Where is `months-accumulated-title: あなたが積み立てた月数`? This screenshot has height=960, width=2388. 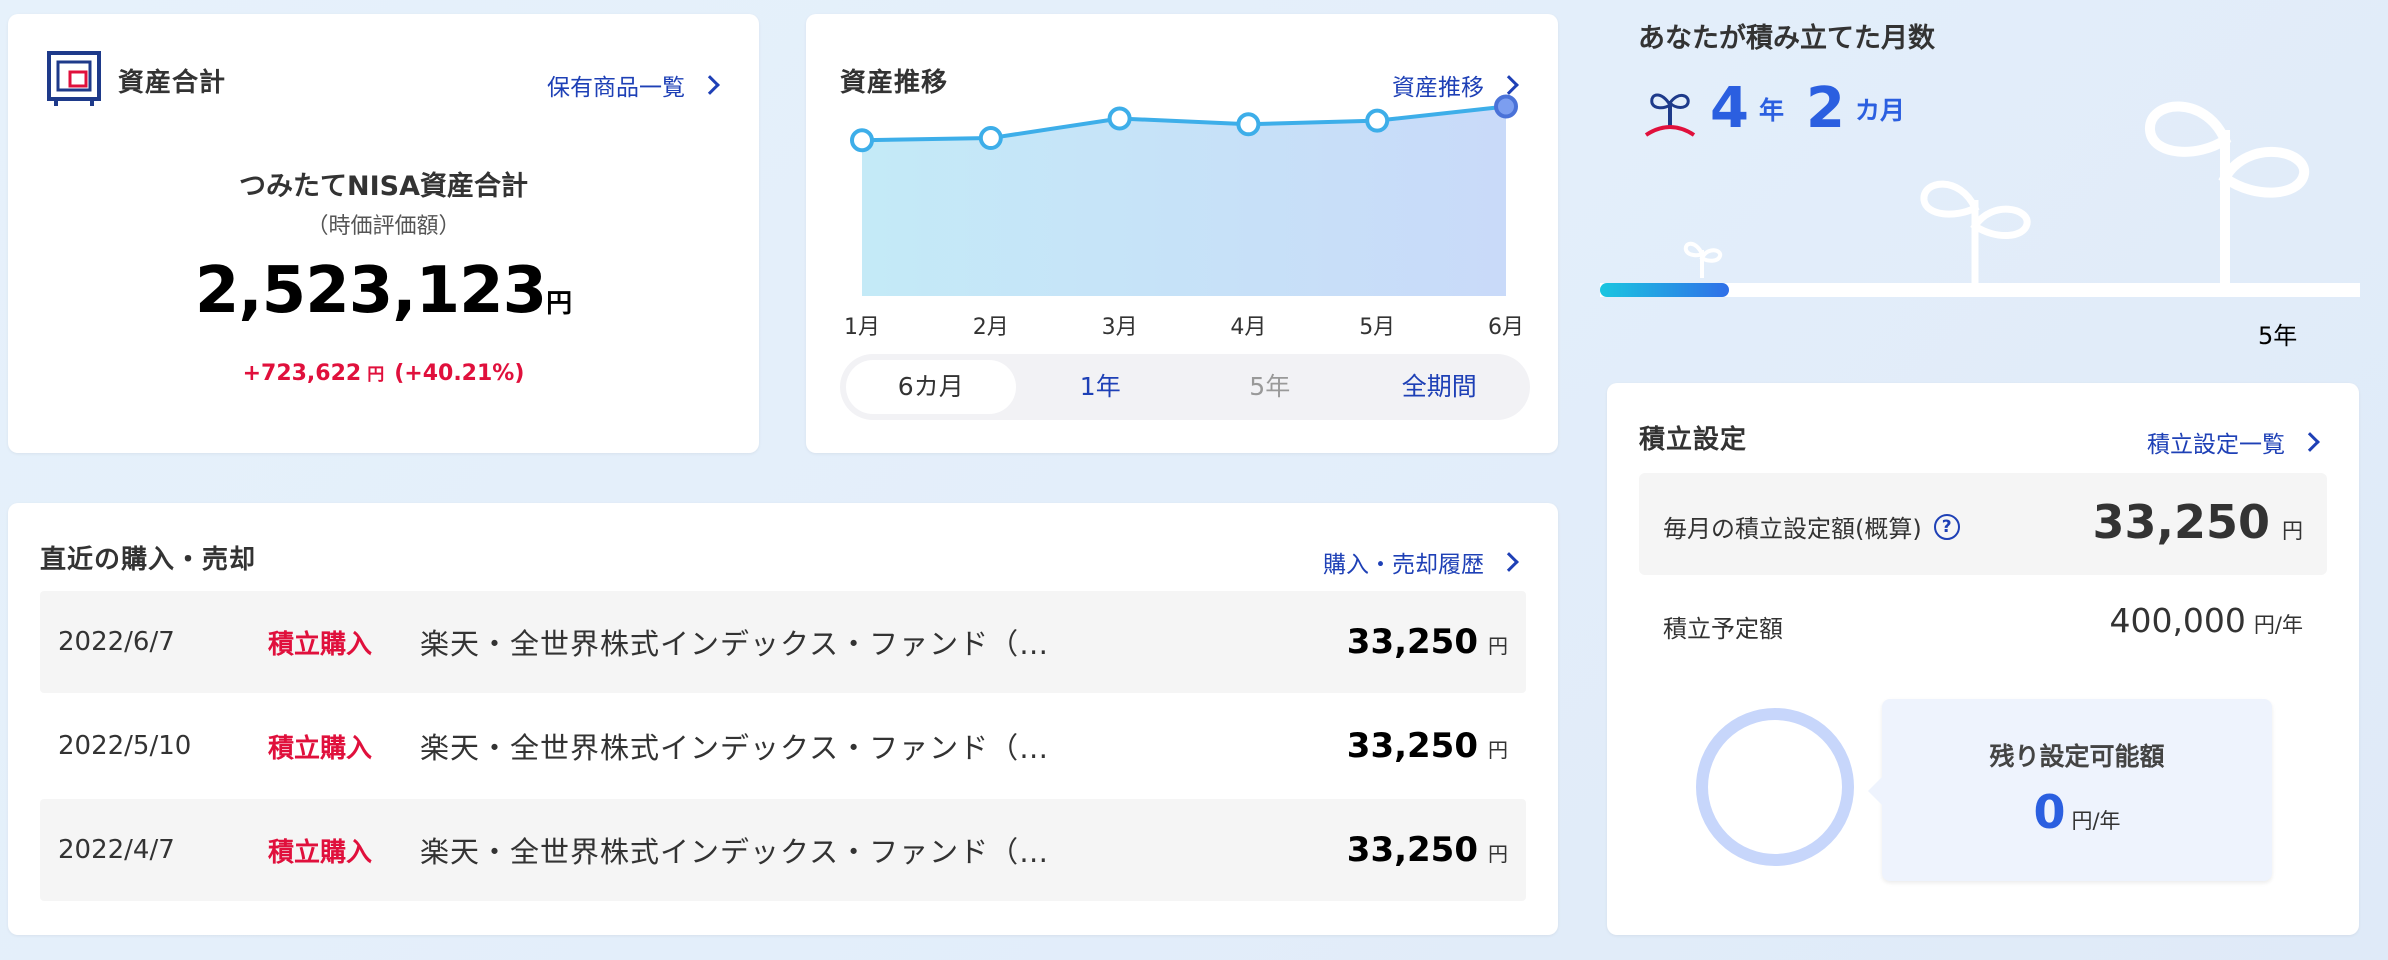
months-accumulated-title: あなたが積み立てた月数 is located at coordinates (1786, 38).